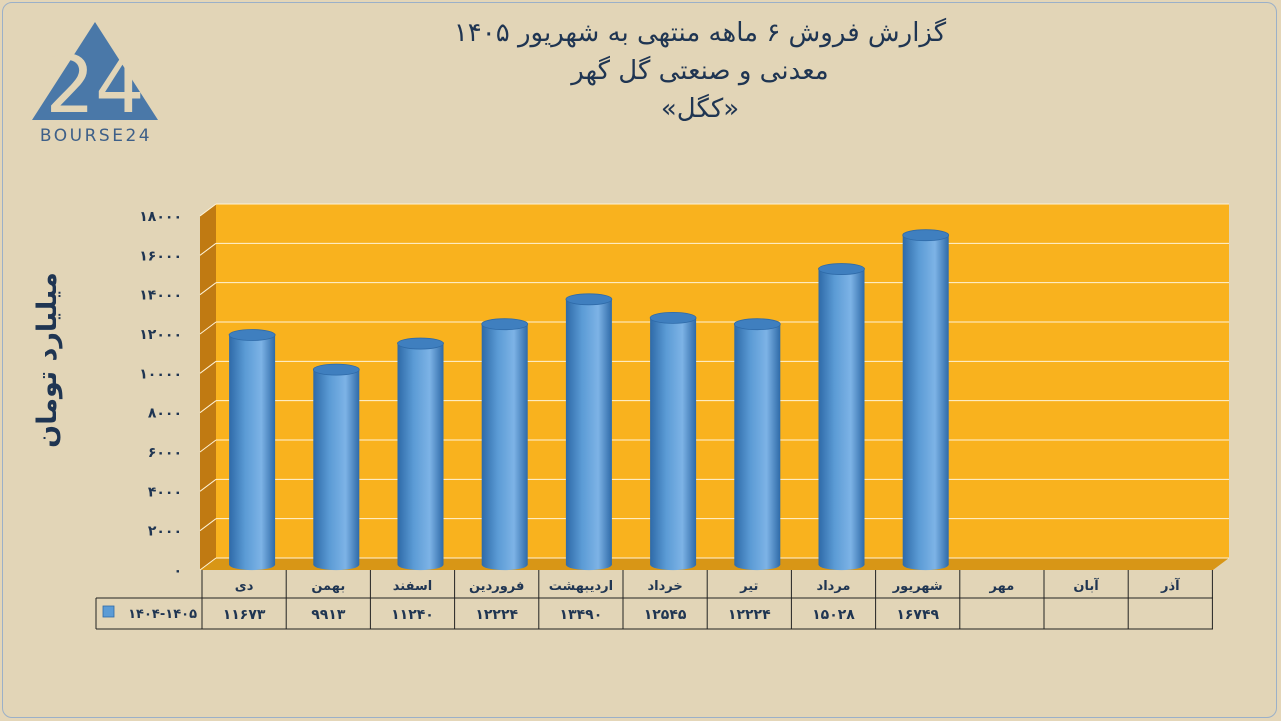  Describe the element at coordinates (165, 492) in the screenshot. I see `y-tick-label: ۴۰۰۰` at that location.